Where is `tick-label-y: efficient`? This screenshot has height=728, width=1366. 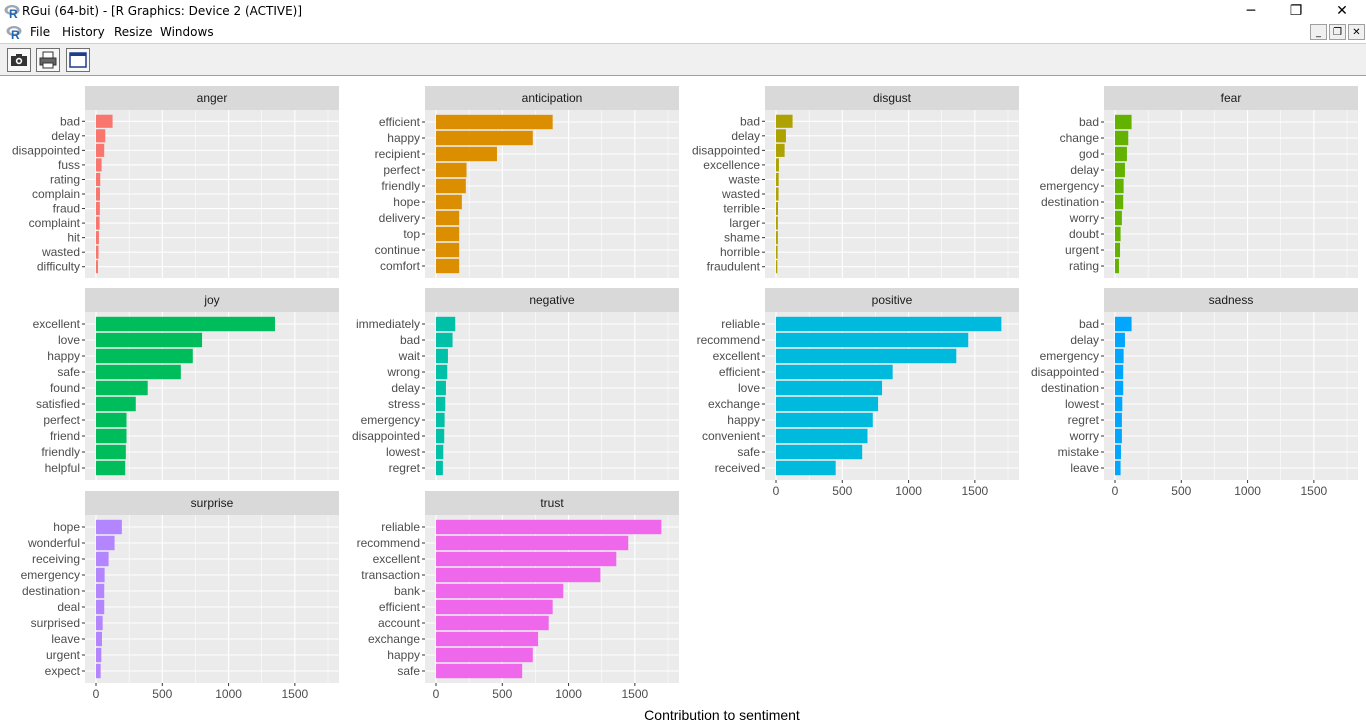
tick-label-y: efficient is located at coordinates (400, 607).